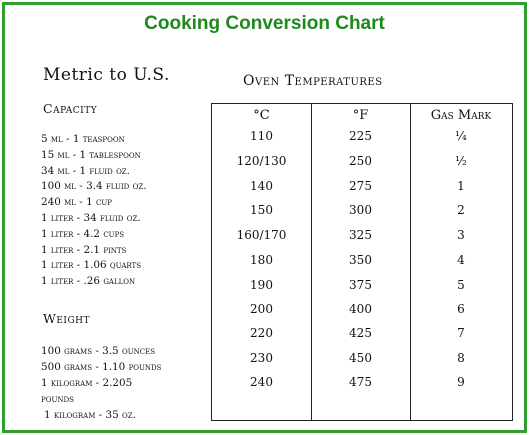  Describe the element at coordinates (261, 161) in the screenshot. I see `cell-celsius: 120/130` at that location.